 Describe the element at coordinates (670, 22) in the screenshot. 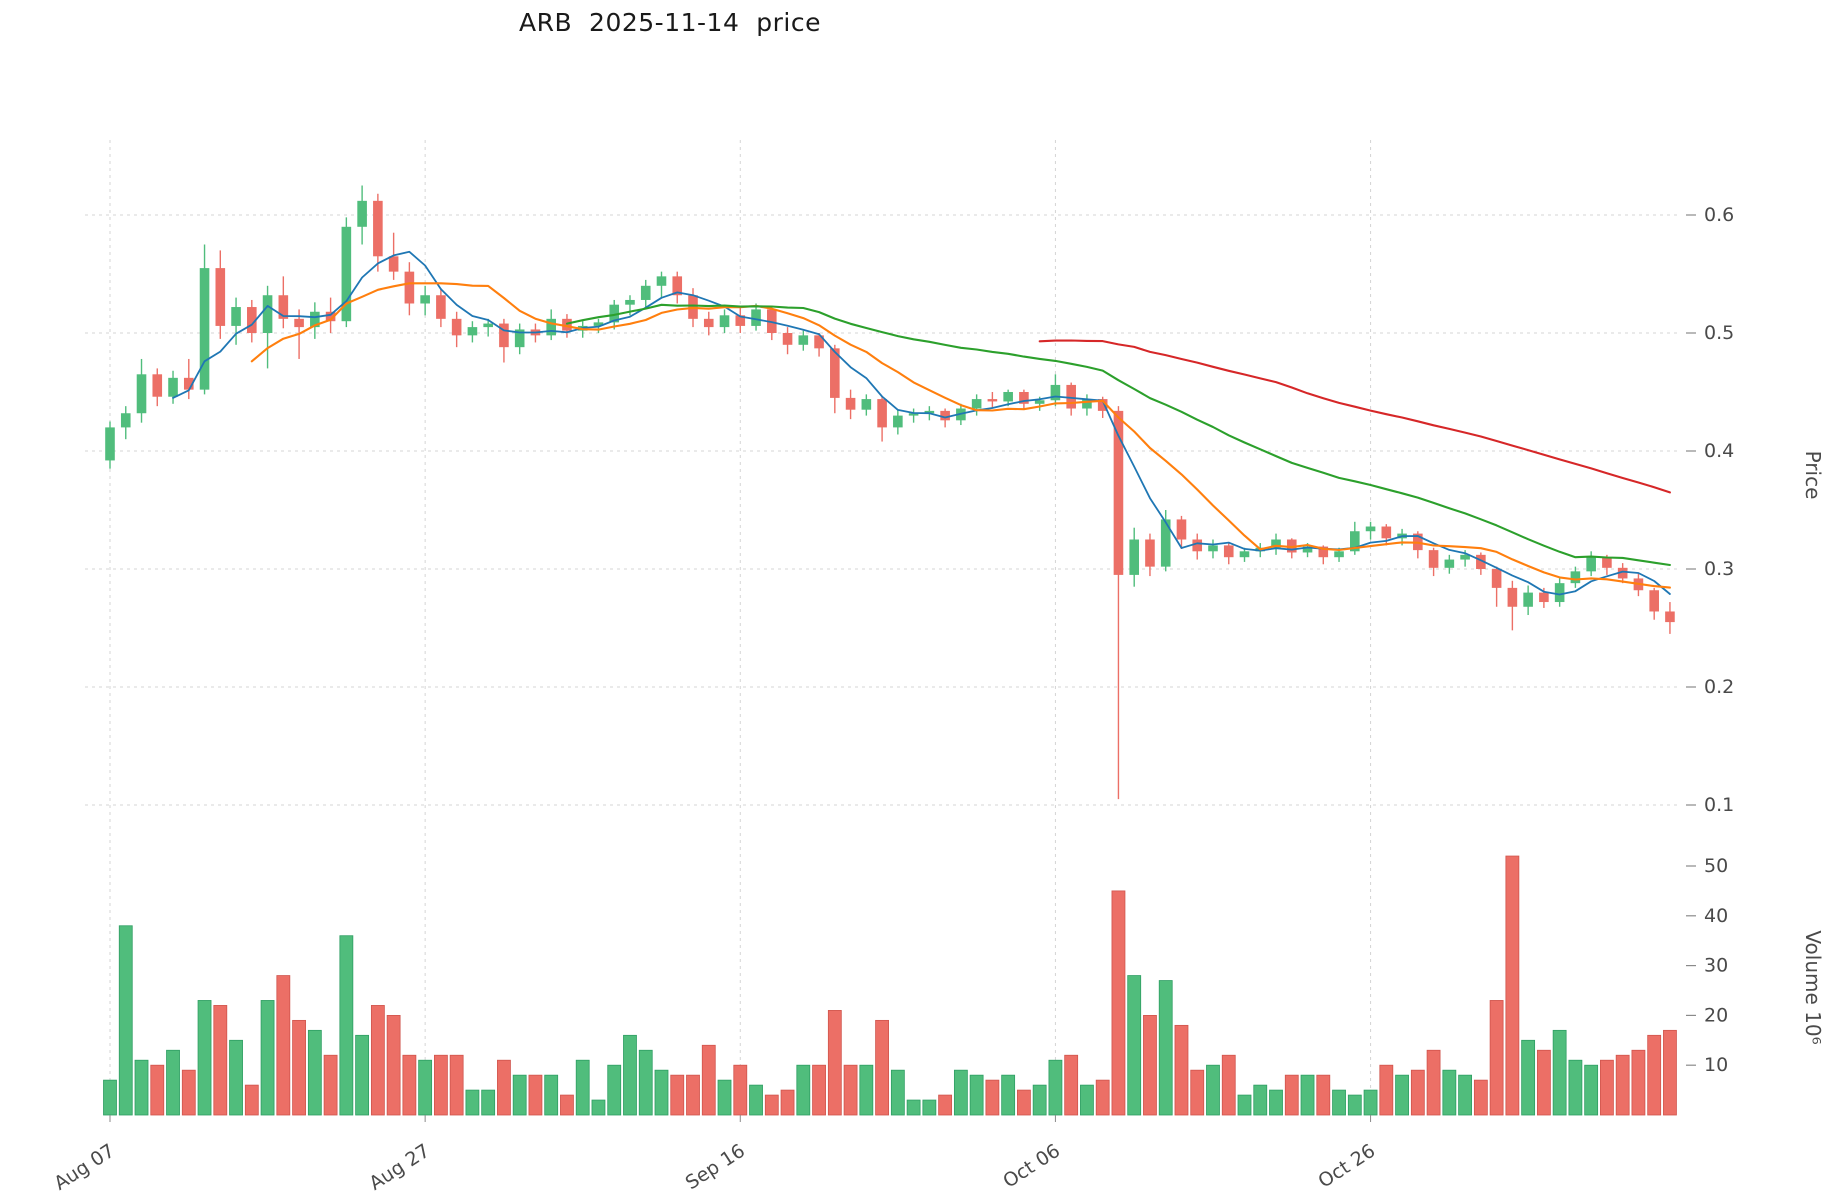

I see `chart-title: ARB 2025-11-14 price` at that location.